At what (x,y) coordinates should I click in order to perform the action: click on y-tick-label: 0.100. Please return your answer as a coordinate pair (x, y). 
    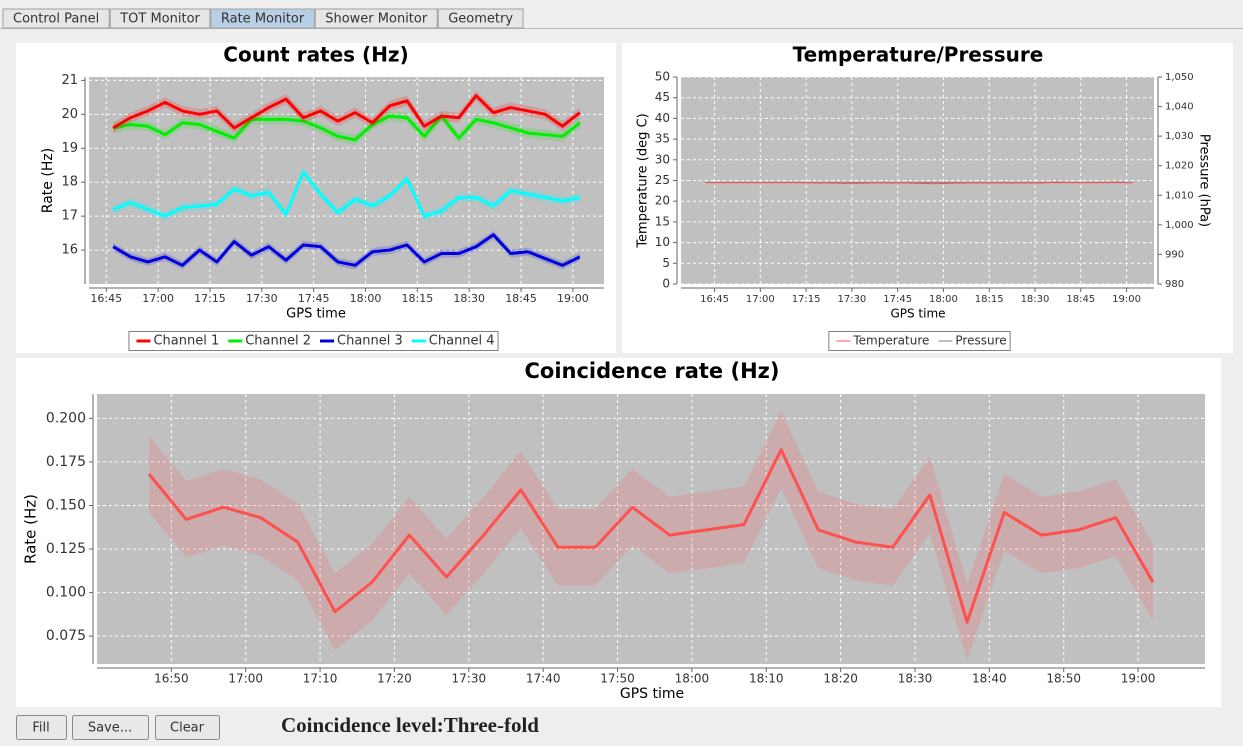
    Looking at the image, I should click on (66, 593).